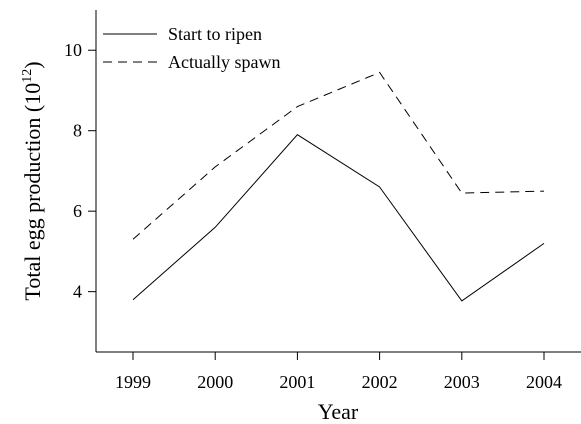 Image resolution: width=581 pixels, height=424 pixels. I want to click on y-tick-label-6: 6, so click(77, 211).